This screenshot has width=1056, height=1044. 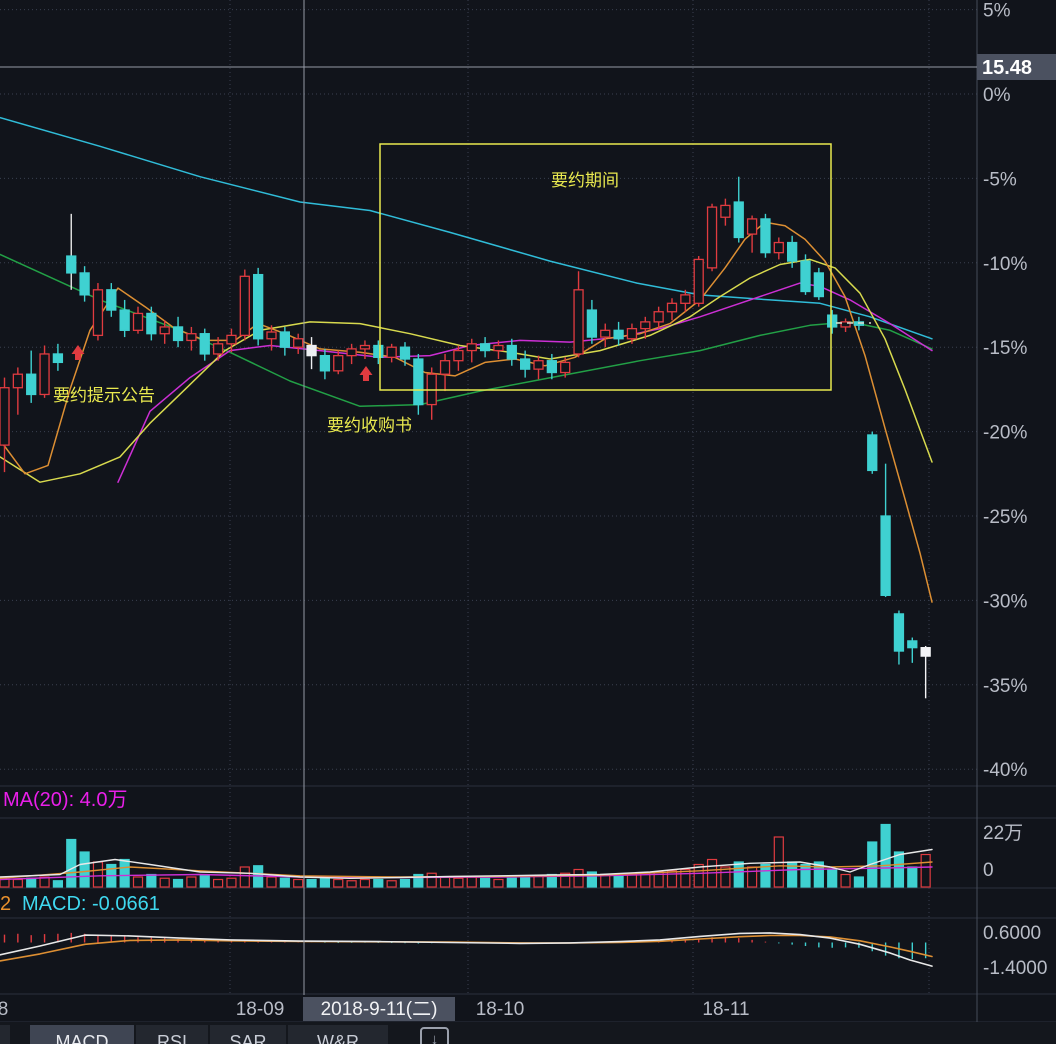 What do you see at coordinates (1005, 770) in the screenshot?
I see `y-axis-percent-label: -40%` at bounding box center [1005, 770].